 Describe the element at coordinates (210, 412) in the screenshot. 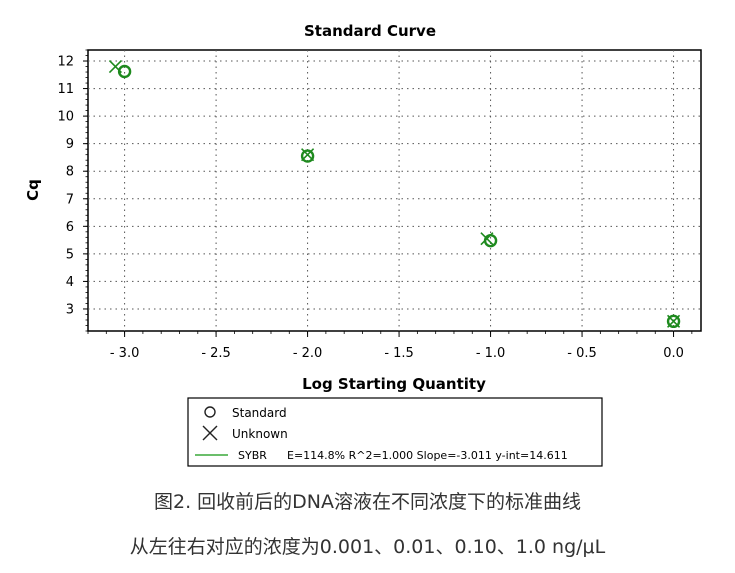

I see `legend-standard-marker` at that location.